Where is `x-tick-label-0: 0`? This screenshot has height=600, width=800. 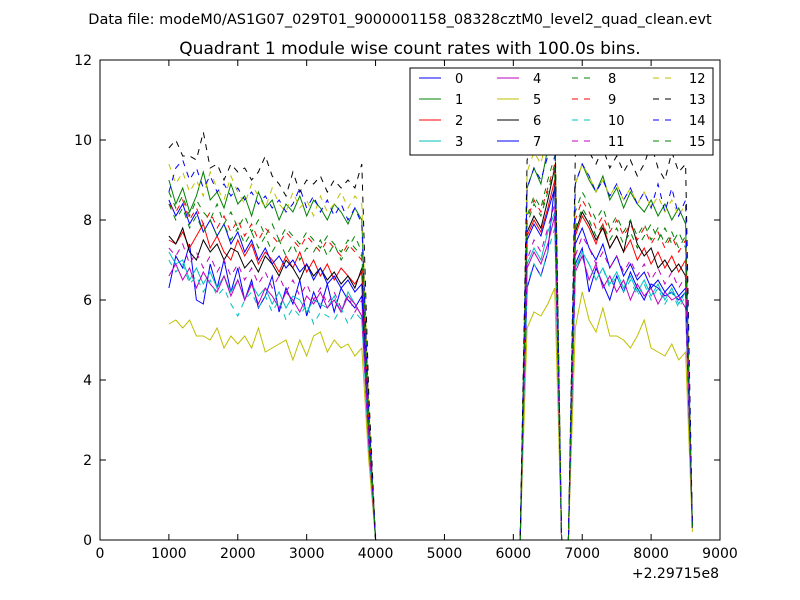
x-tick-label-0: 0 is located at coordinates (100, 554).